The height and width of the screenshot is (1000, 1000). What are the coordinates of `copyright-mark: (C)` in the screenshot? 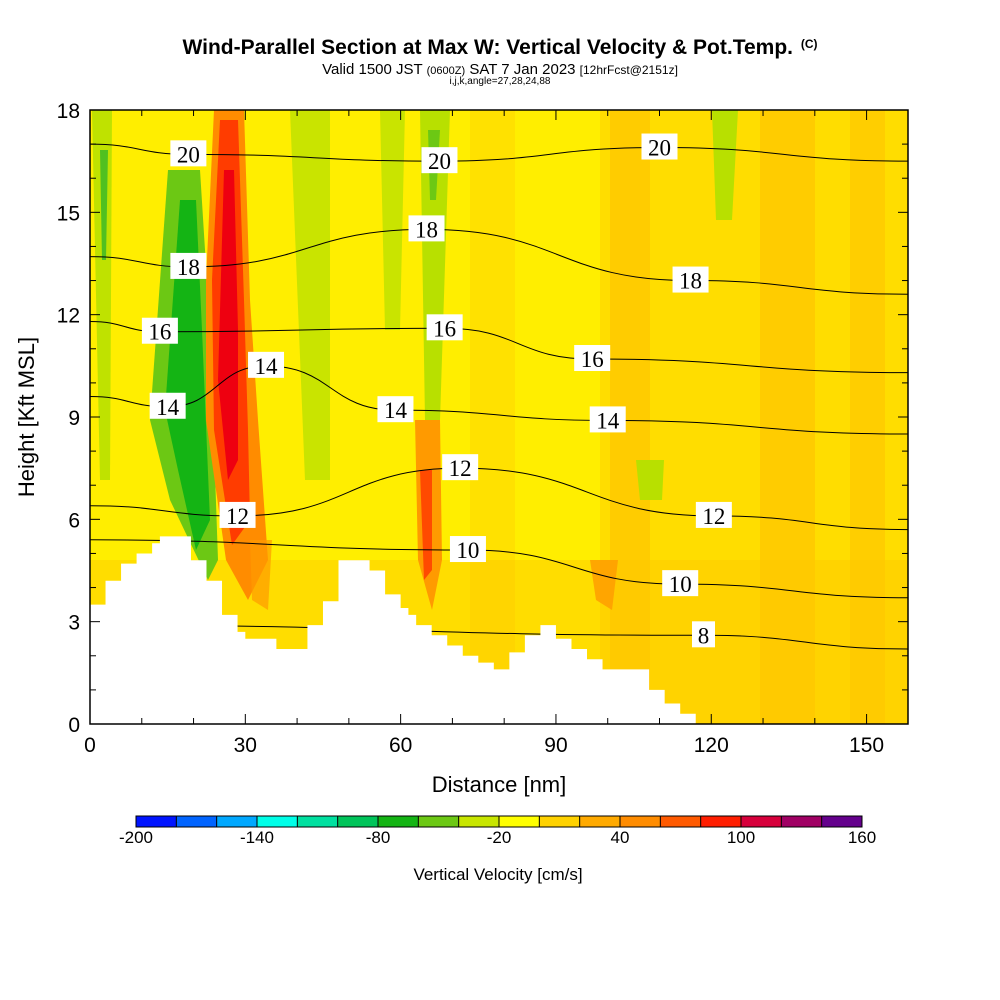 It's located at (809, 44).